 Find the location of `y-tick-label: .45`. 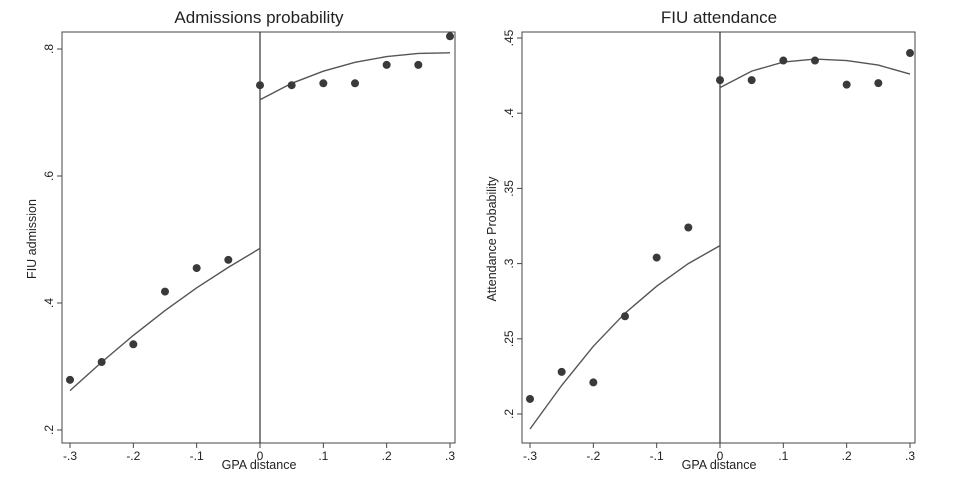

y-tick-label: .45 is located at coordinates (509, 37).